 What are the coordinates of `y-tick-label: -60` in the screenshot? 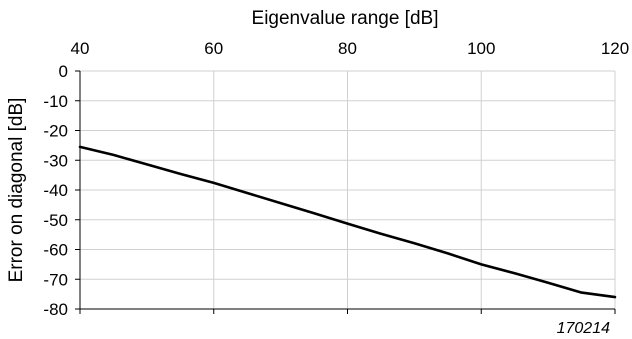 It's located at (55, 250).